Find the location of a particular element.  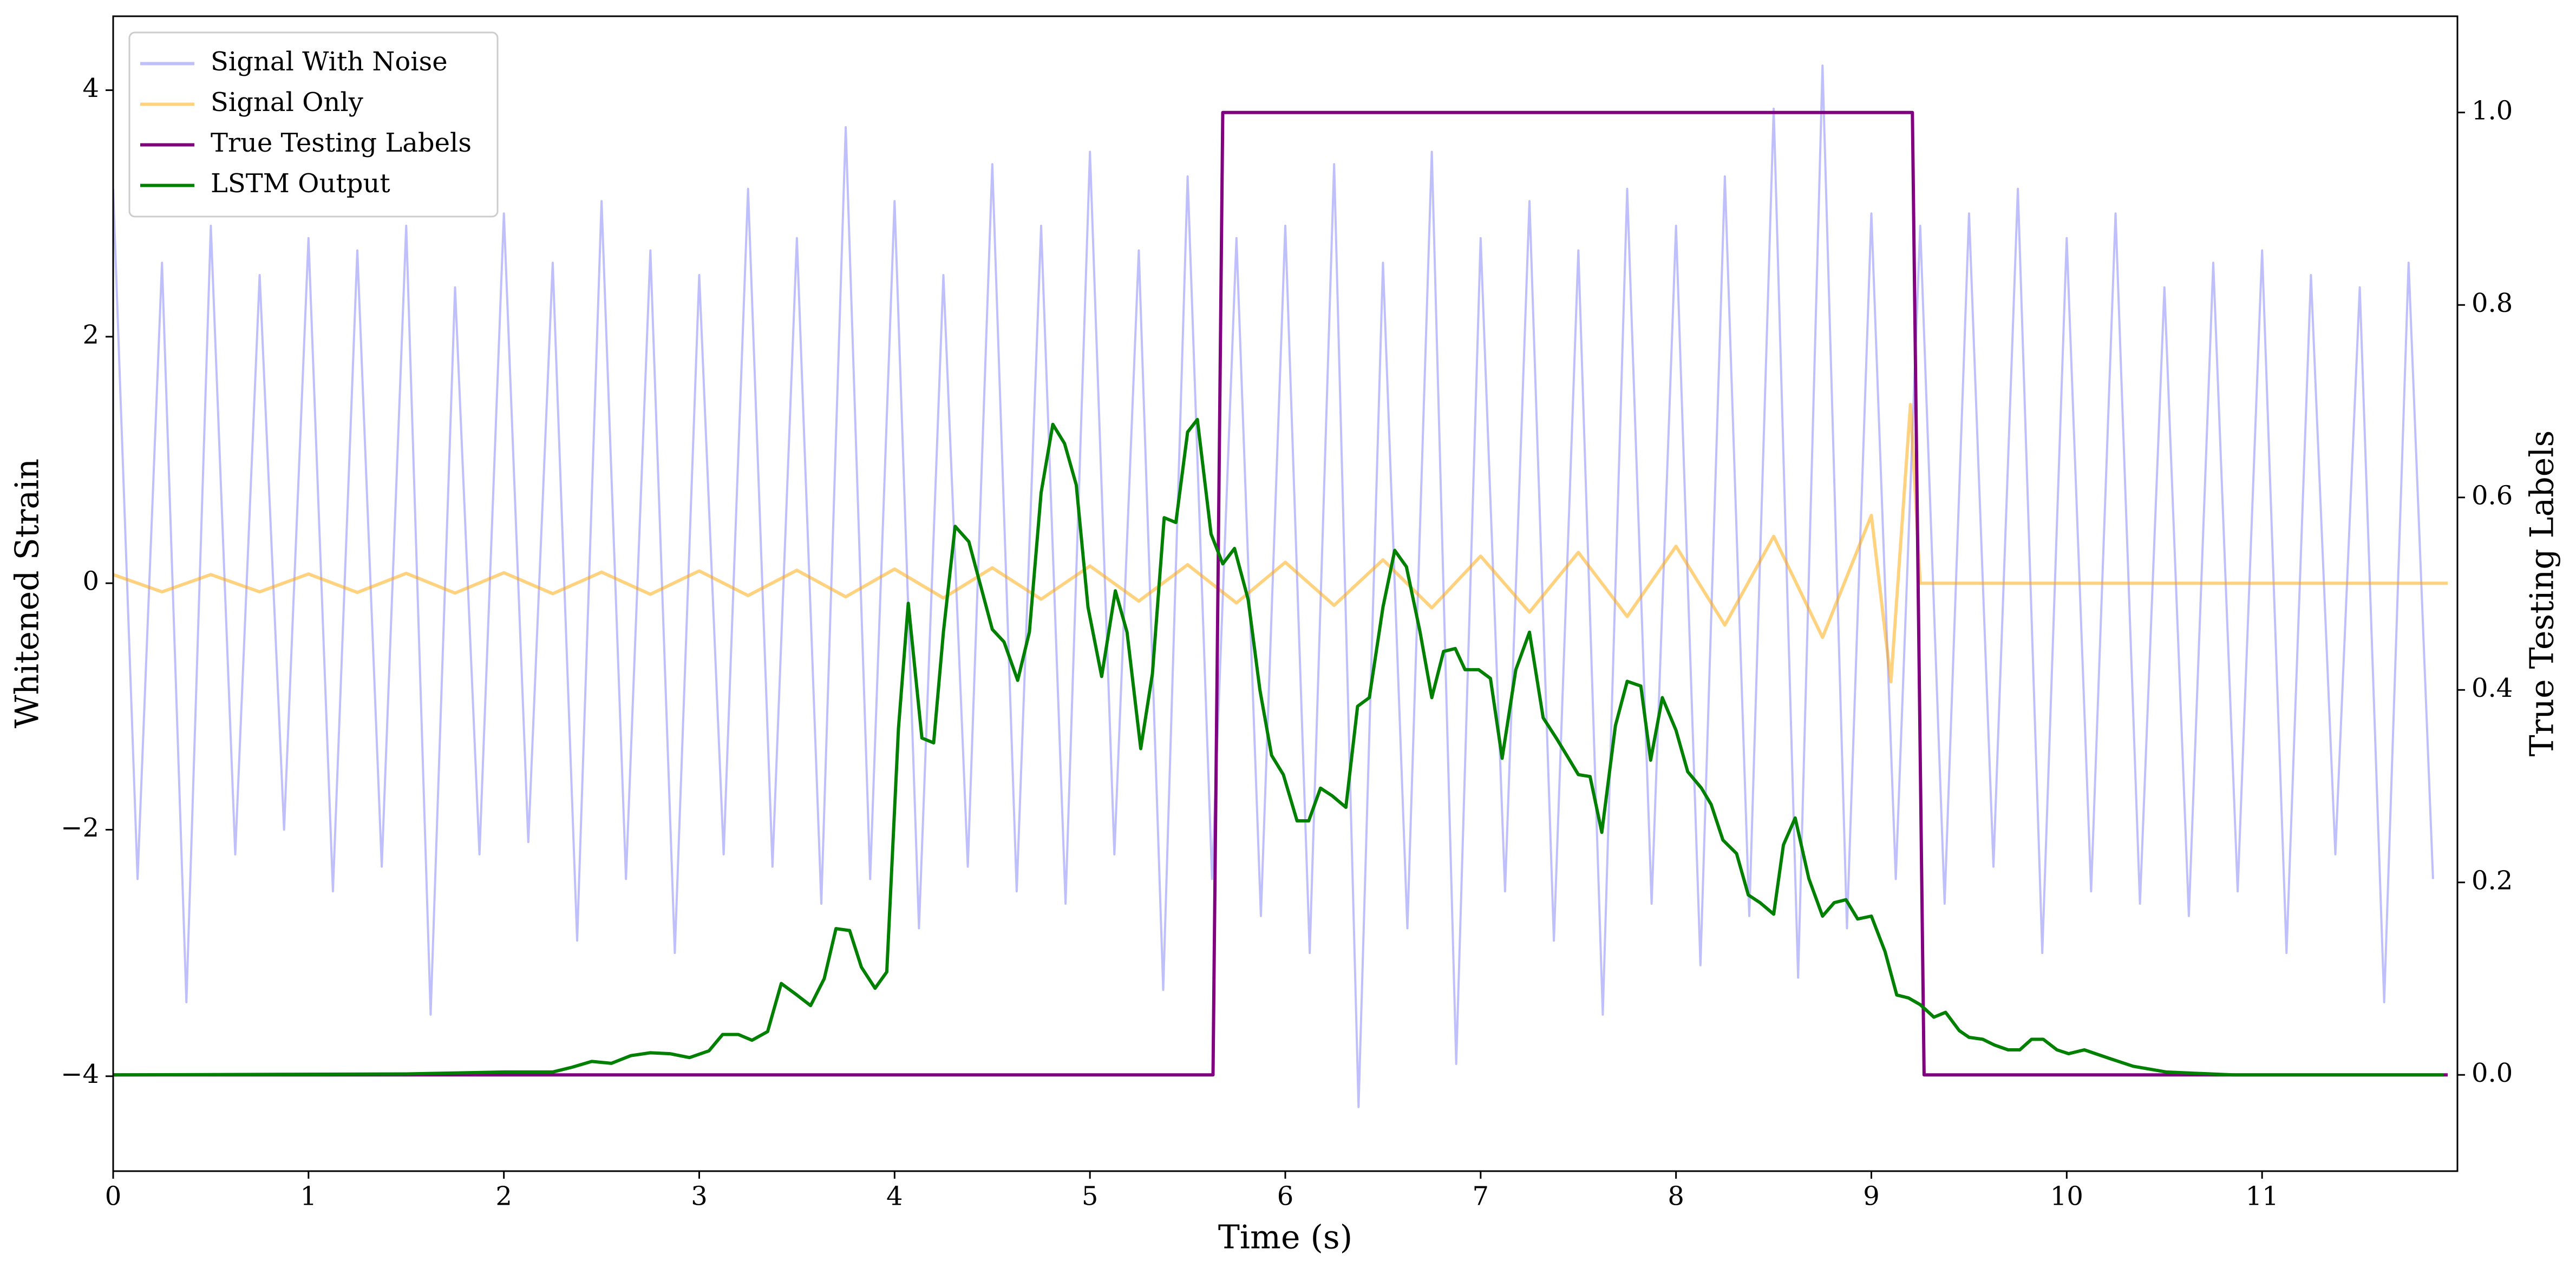

y2-axis-label: True Testing Labels is located at coordinates (2542, 593).